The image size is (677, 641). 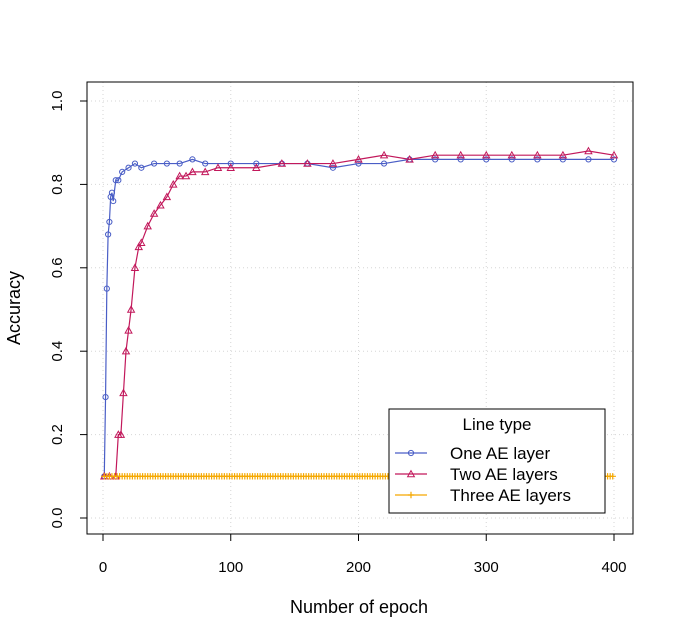 I want to click on x-tick-label-0: 0, so click(x=103, y=567).